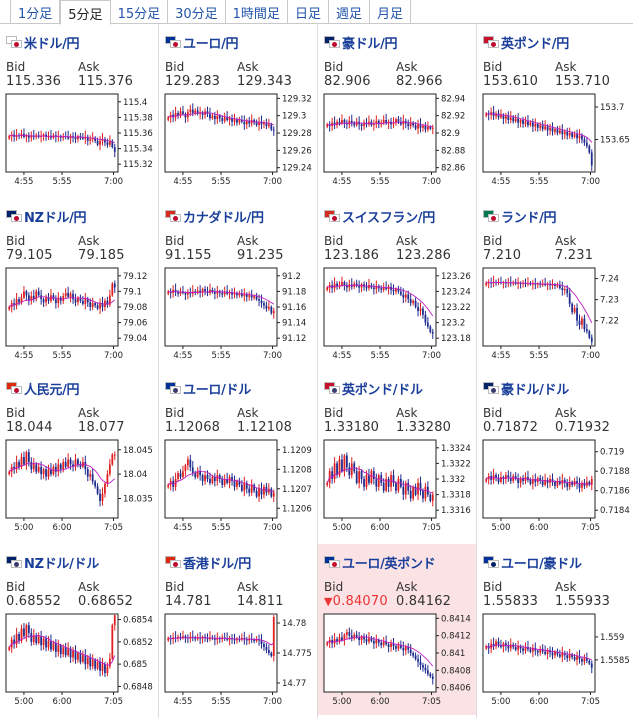  What do you see at coordinates (574, 255) in the screenshot?
I see `ask-value: 7.231` at bounding box center [574, 255].